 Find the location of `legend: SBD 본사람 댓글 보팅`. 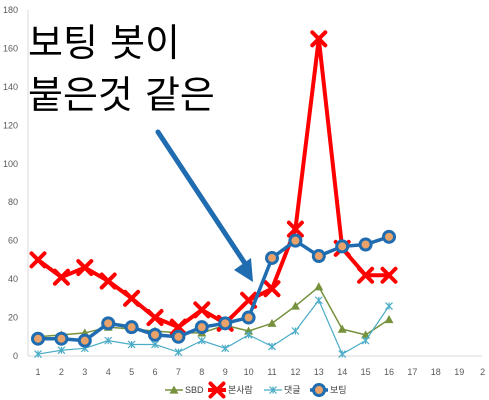

legend: SBD 본사람 댓글 보팅 is located at coordinates (256, 390).